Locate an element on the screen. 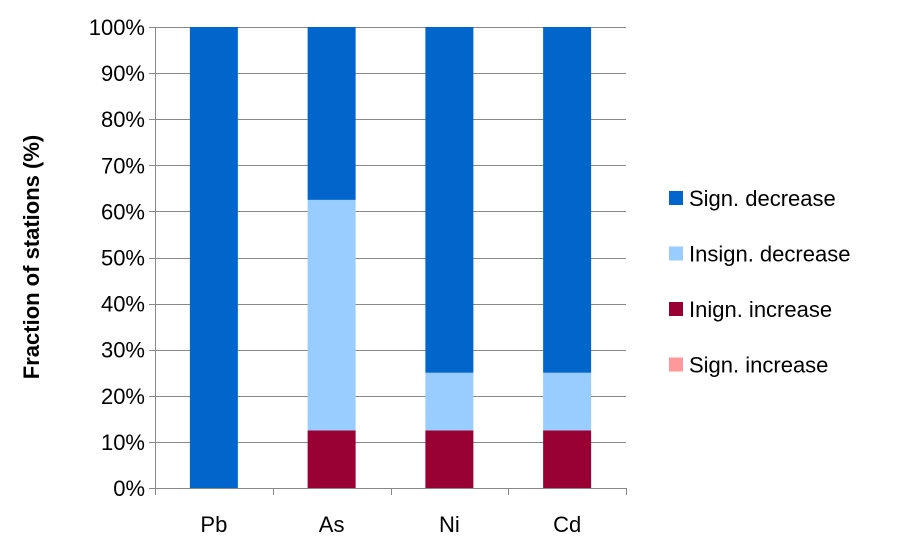 The height and width of the screenshot is (540, 908). bar-segment-ni-sign-decrease is located at coordinates (449, 200).